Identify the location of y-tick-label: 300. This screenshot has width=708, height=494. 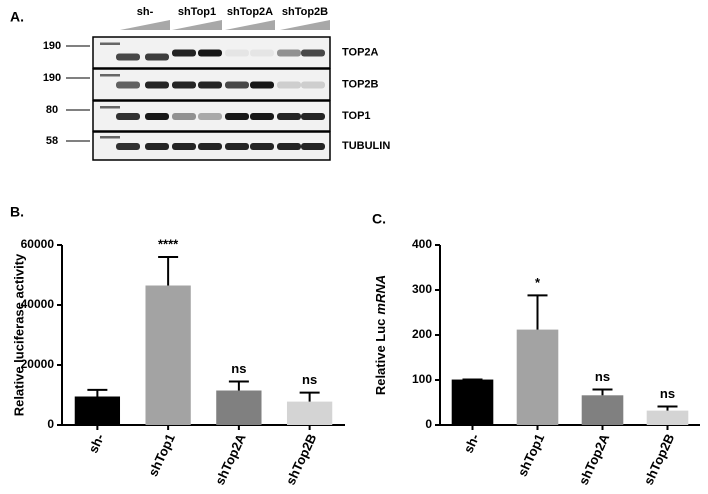
(422, 289).